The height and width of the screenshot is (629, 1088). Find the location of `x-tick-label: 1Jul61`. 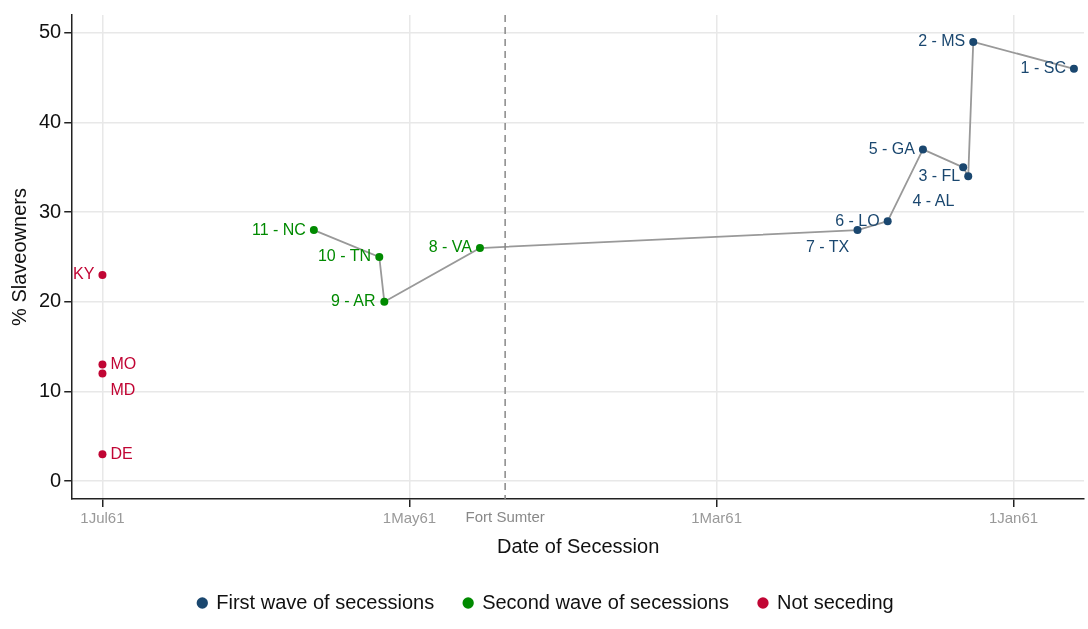

x-tick-label: 1Jul61 is located at coordinates (102, 518).